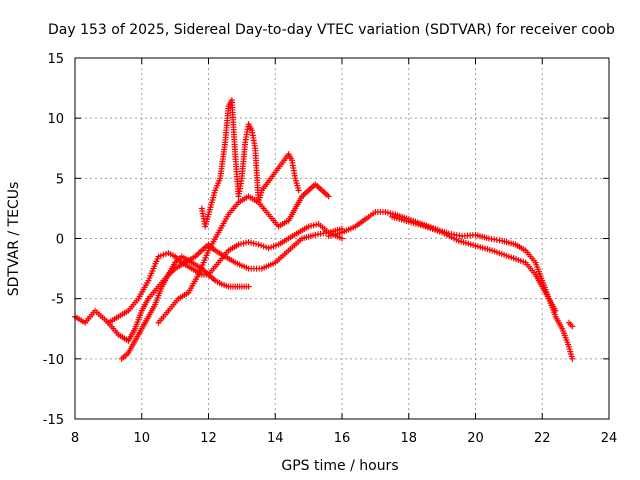  Describe the element at coordinates (609, 438) in the screenshot. I see `x-tick-label: 24` at that location.